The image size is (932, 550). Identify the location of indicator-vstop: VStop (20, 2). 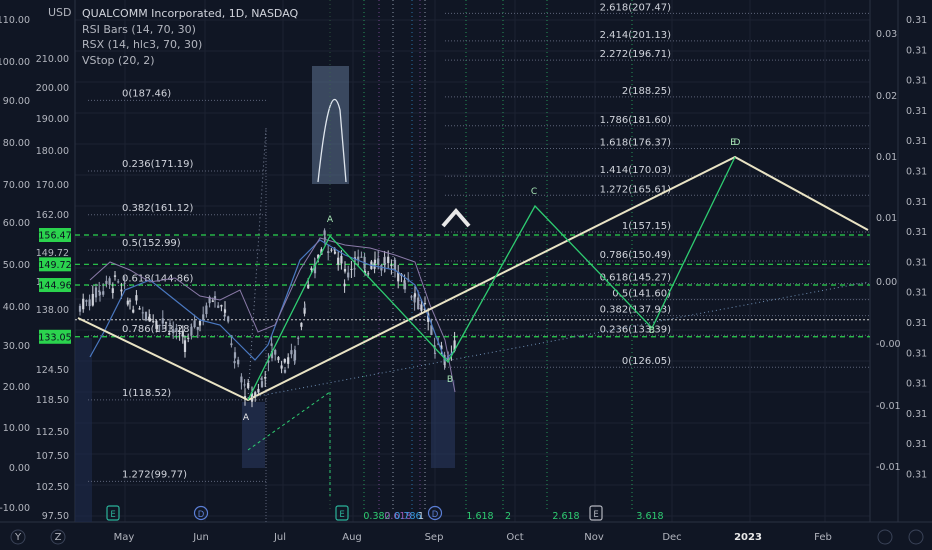
(118, 60).